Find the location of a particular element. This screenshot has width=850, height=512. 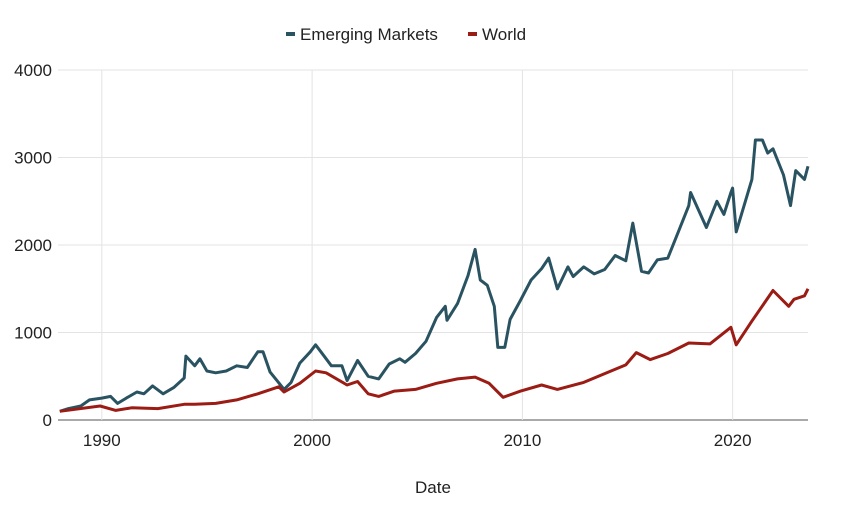

legend: Emerging Markets World is located at coordinates (406, 34).